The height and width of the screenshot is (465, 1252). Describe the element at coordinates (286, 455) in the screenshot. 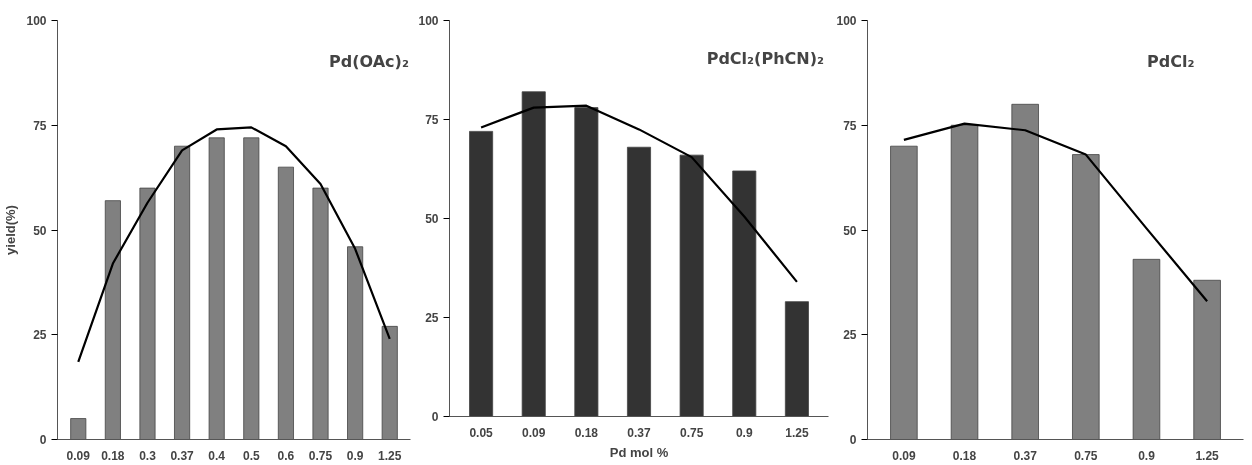

I see `x-tick-label: 0.6` at that location.